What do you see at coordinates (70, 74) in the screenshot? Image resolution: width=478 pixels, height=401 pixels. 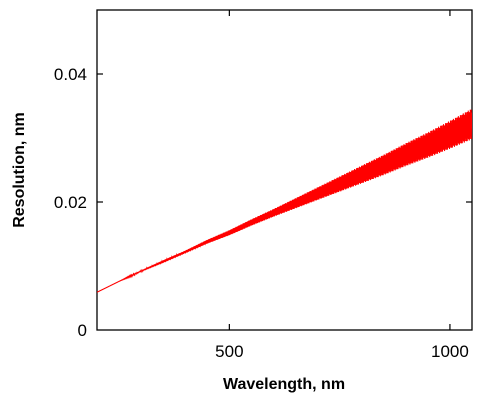 I see `y-tick-label: 0.04` at bounding box center [70, 74].